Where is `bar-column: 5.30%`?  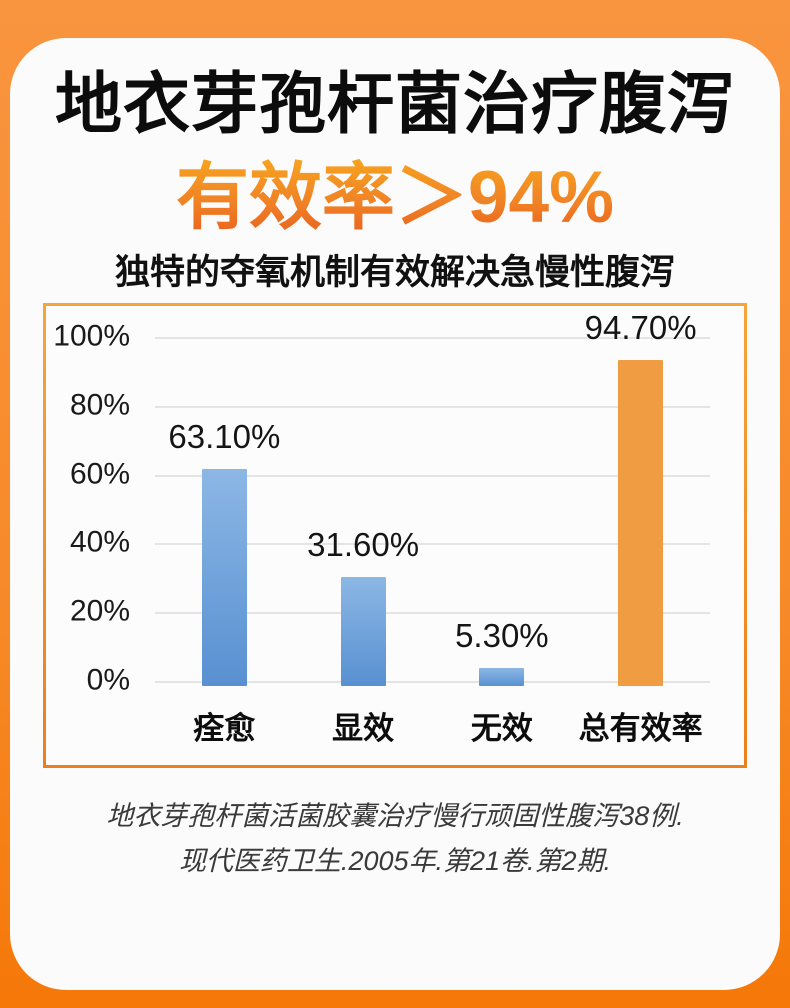 bar-column: 5.30% is located at coordinates (502, 496).